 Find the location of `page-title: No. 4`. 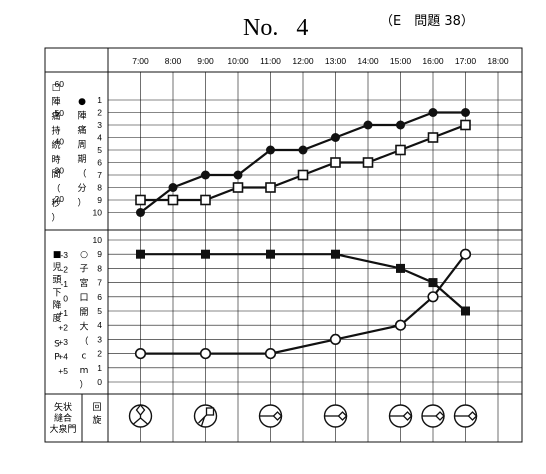

page-title: No. 4 is located at coordinates (275, 28).